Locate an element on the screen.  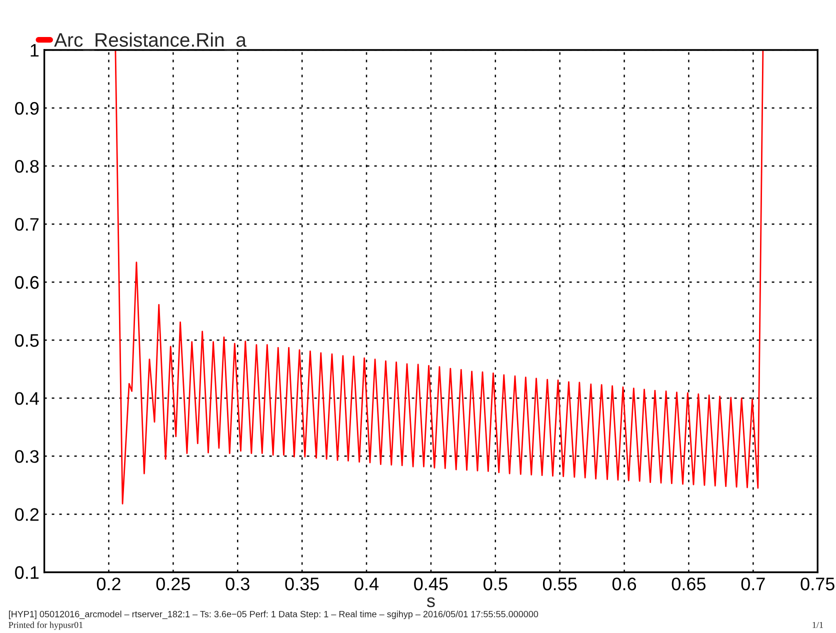
x-tick-label: 0.5 is located at coordinates (496, 584).